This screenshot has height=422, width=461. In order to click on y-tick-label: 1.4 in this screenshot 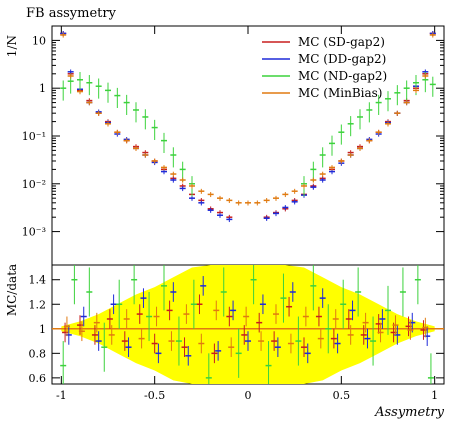, I will do `click(38, 280)`.